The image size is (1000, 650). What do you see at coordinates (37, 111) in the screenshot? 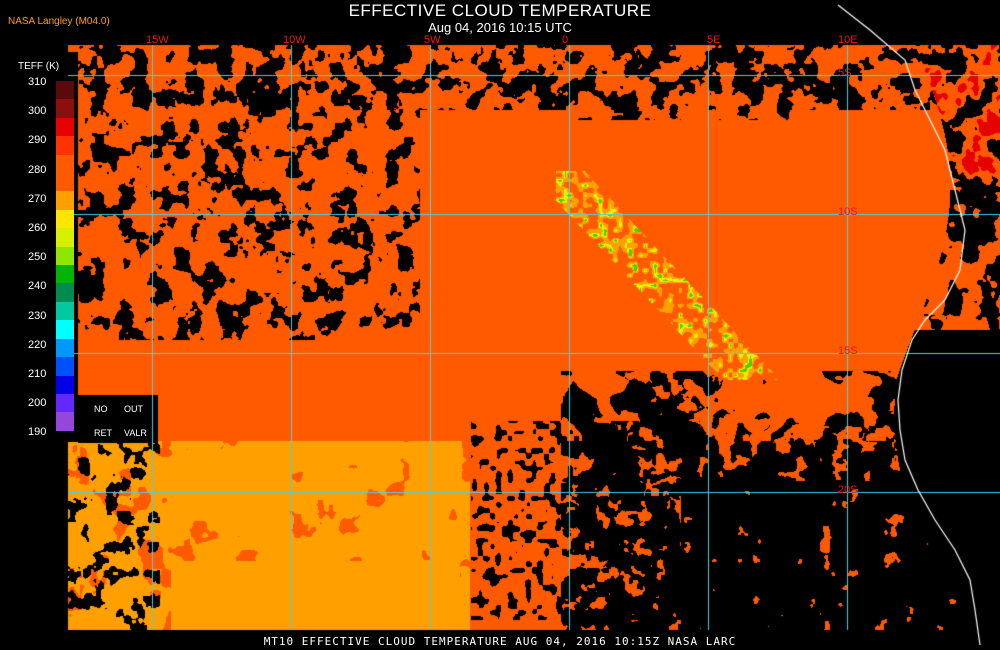
I see `legend-tick-label: 300` at bounding box center [37, 111].